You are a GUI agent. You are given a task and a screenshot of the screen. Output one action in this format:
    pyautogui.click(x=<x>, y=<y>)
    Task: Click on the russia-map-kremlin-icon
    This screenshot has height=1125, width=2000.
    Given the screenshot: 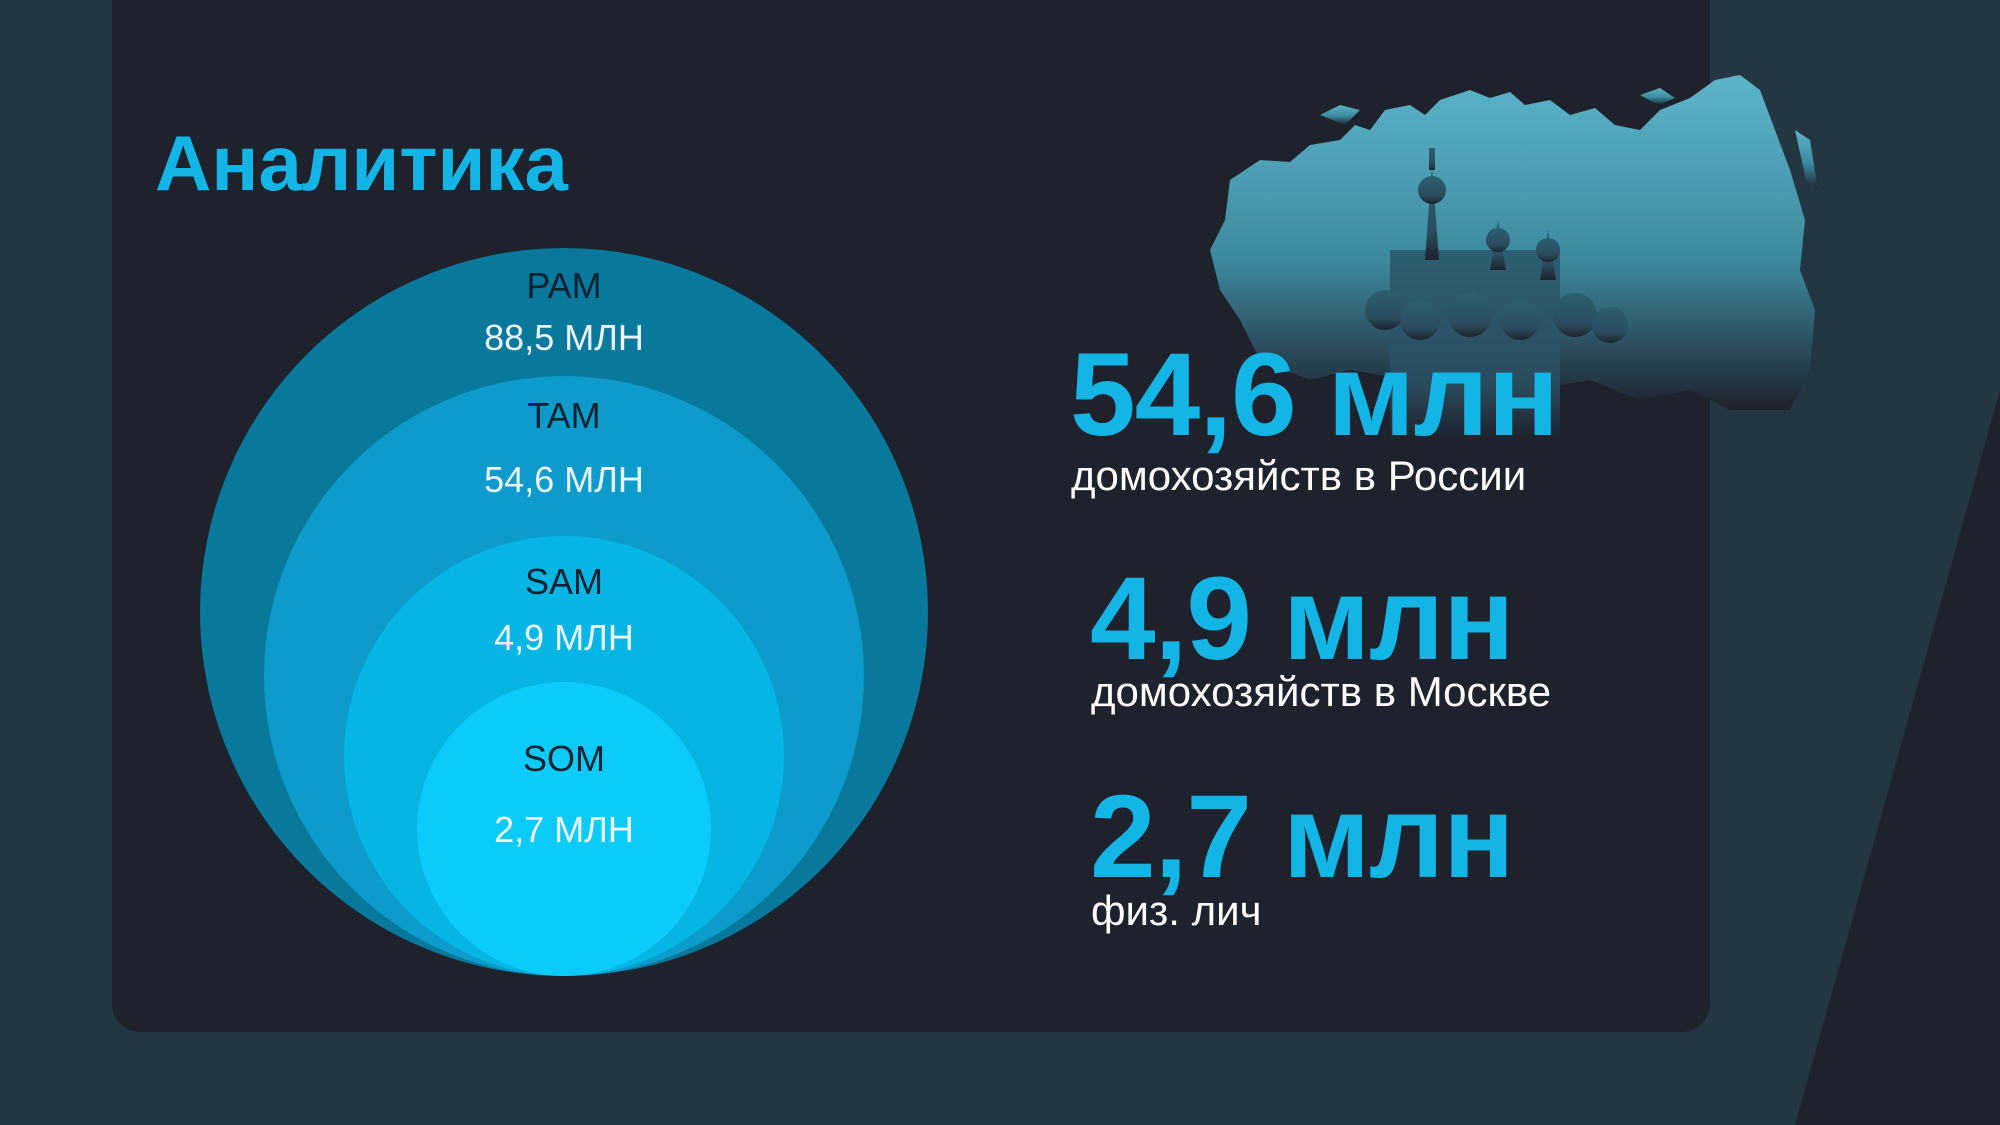 What is the action you would take?
    pyautogui.click(x=1514, y=257)
    